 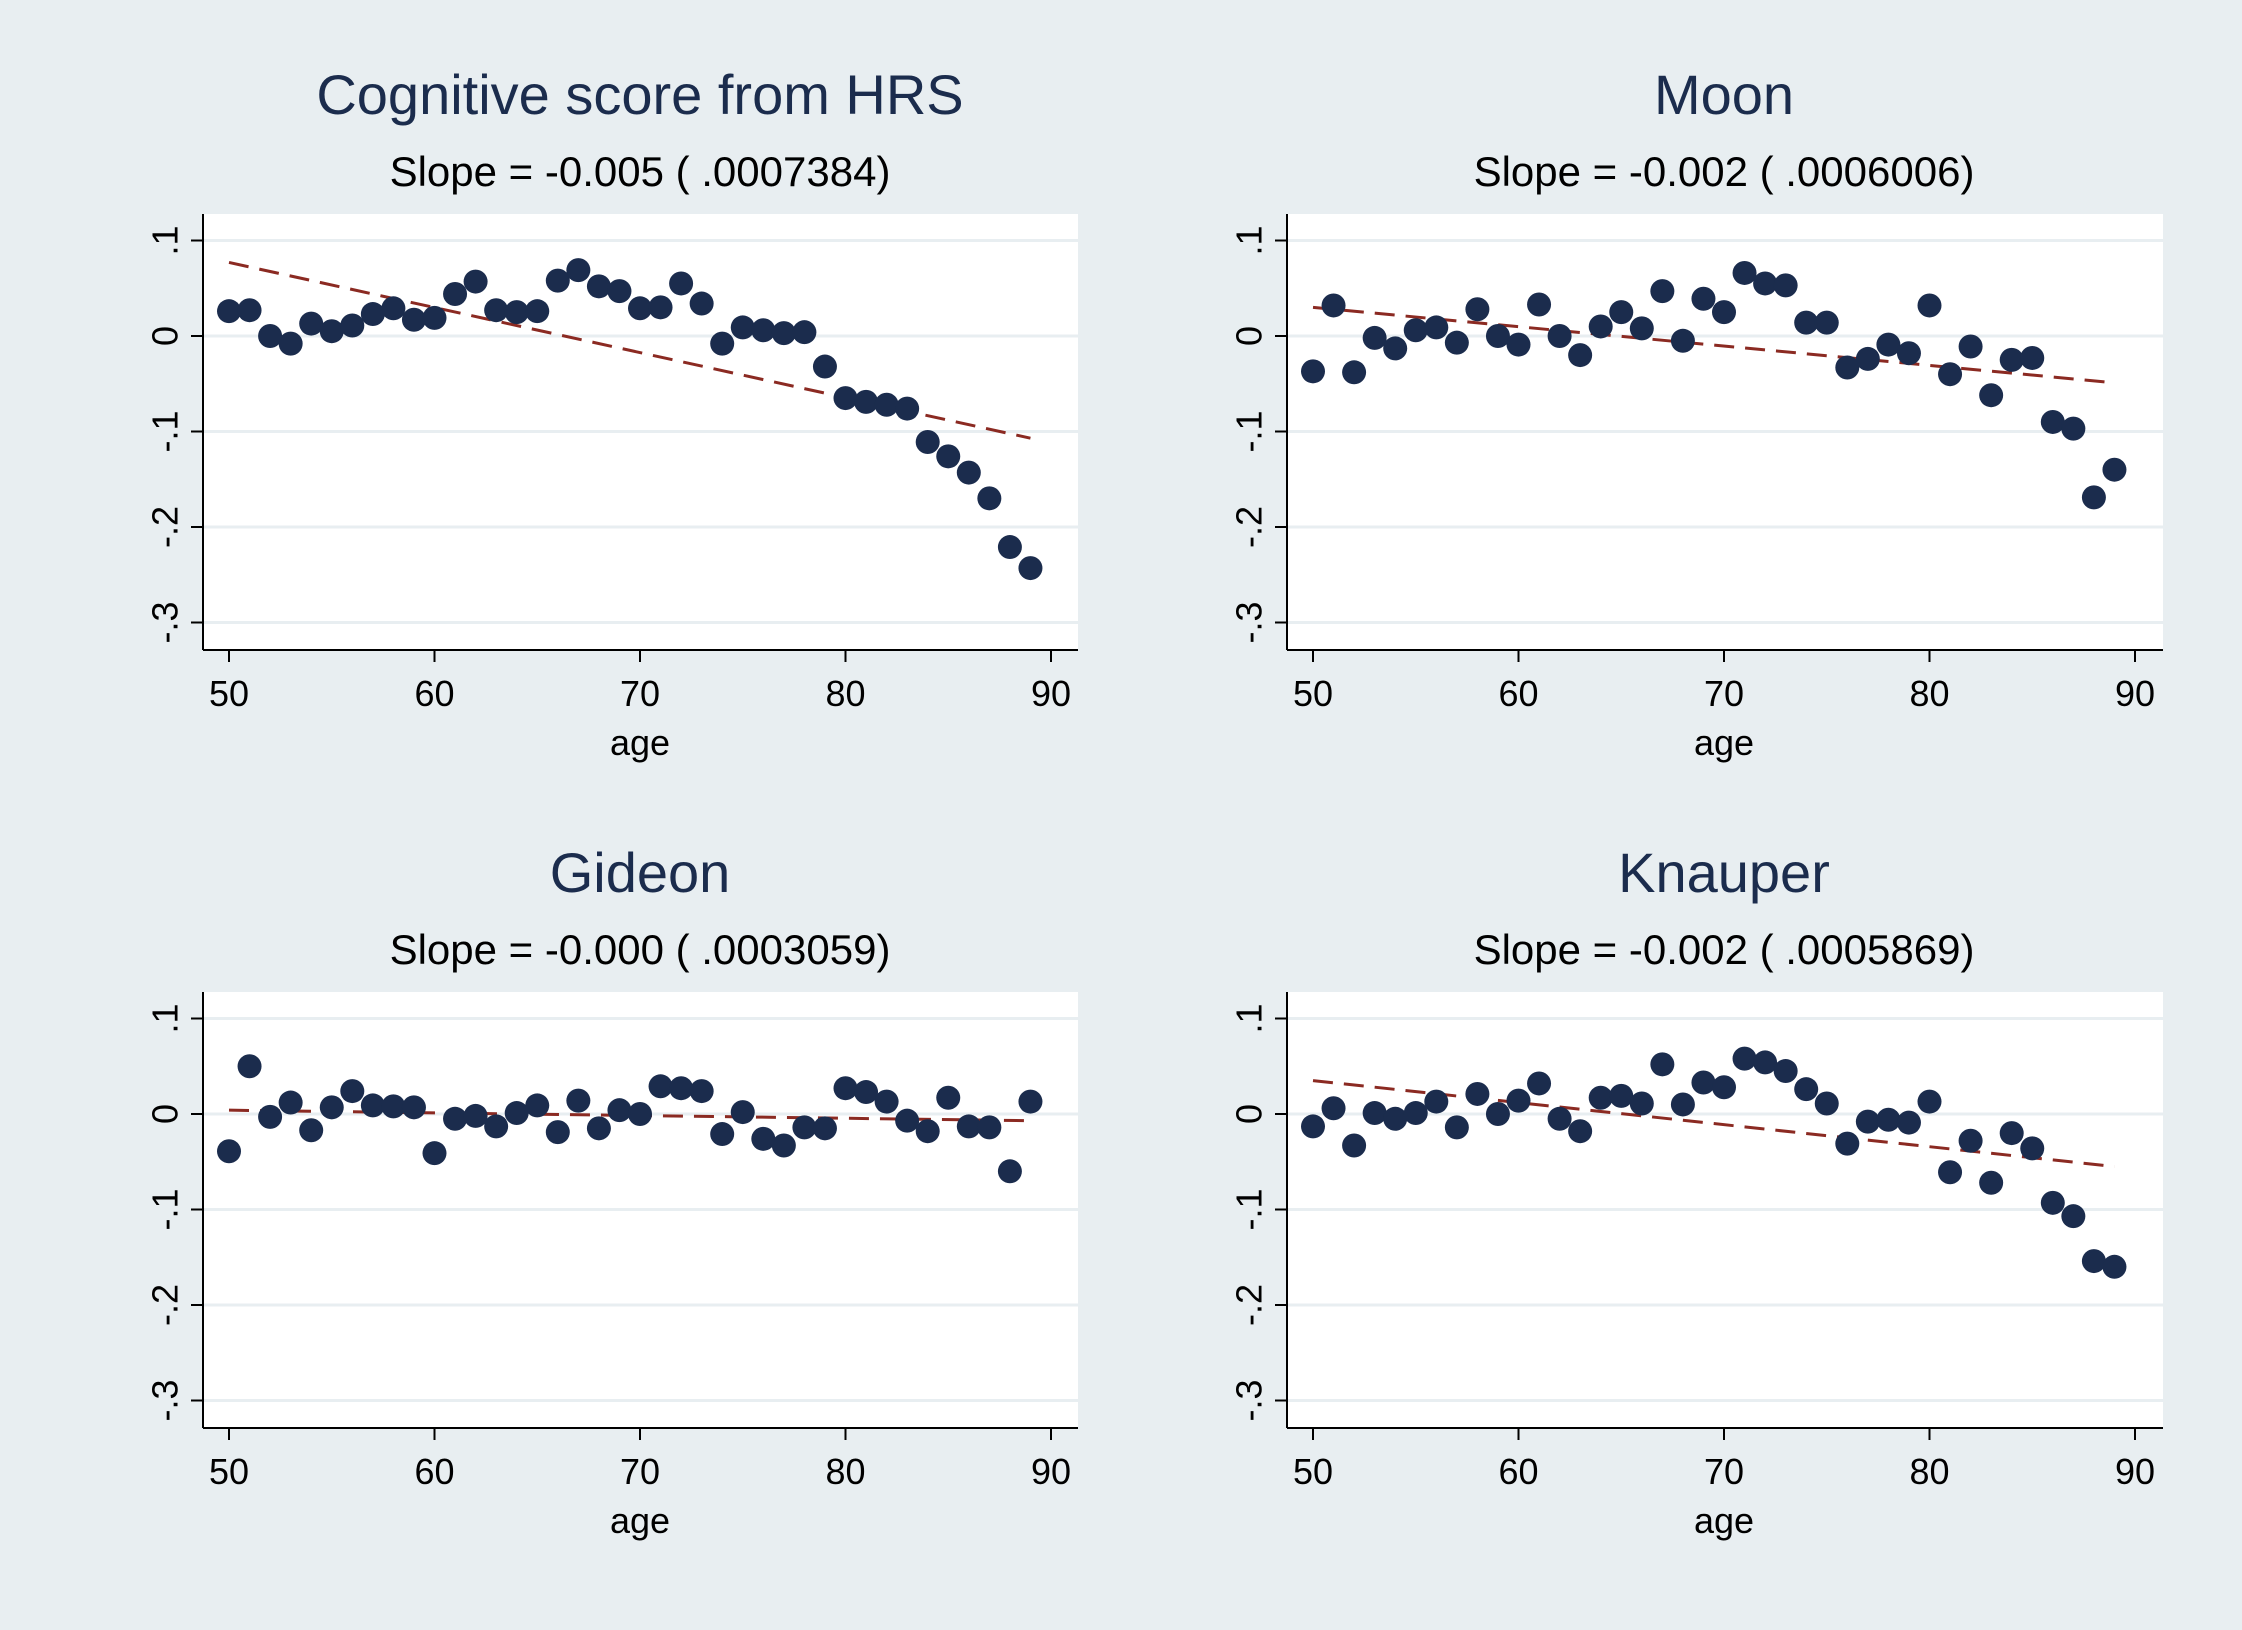 I want to click on chart-title: Moon, so click(x=1724, y=94).